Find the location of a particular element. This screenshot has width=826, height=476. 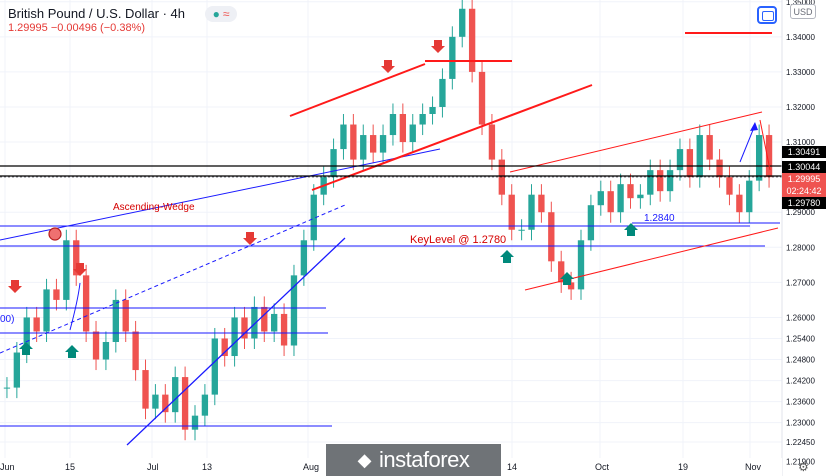

y-tick-label: 1.34000 is located at coordinates (800, 37).